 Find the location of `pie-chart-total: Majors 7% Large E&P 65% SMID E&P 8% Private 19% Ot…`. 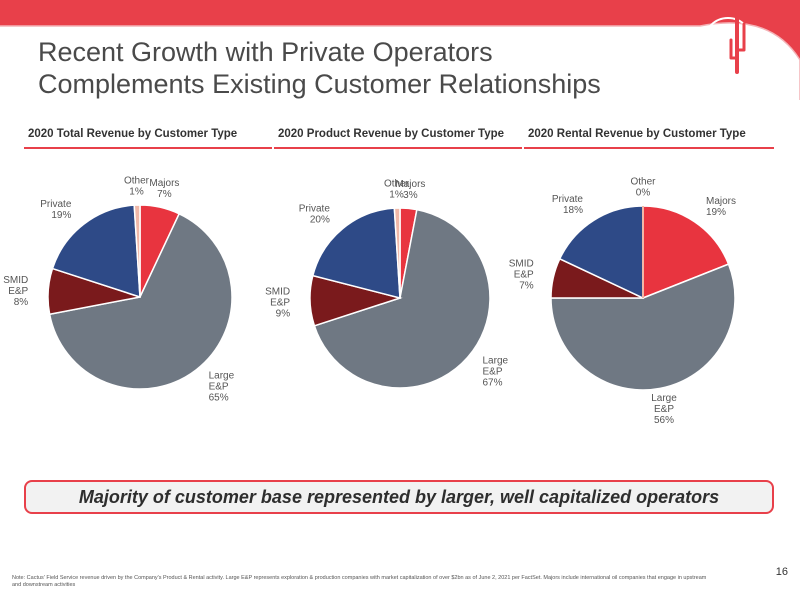

pie-chart-total: Majors 7% Large E&P 65% SMID E&P 8% Private 19% Ot… is located at coordinates (119, 290).